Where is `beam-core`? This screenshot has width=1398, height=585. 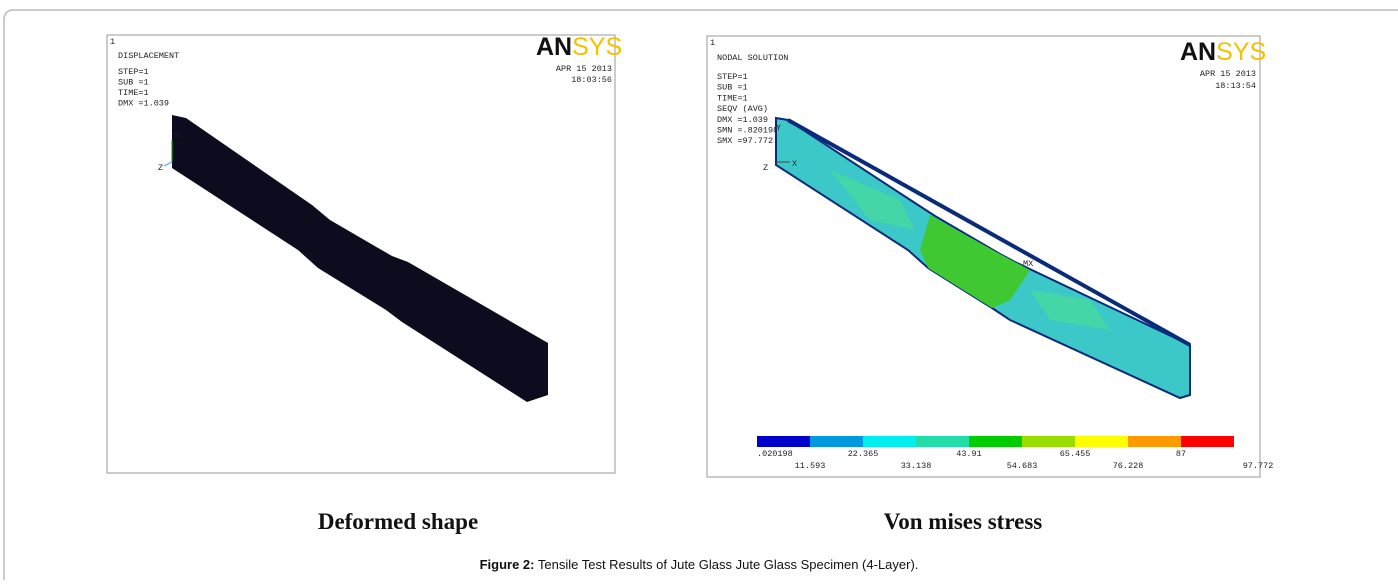 beam-core is located at coordinates (975, 261).